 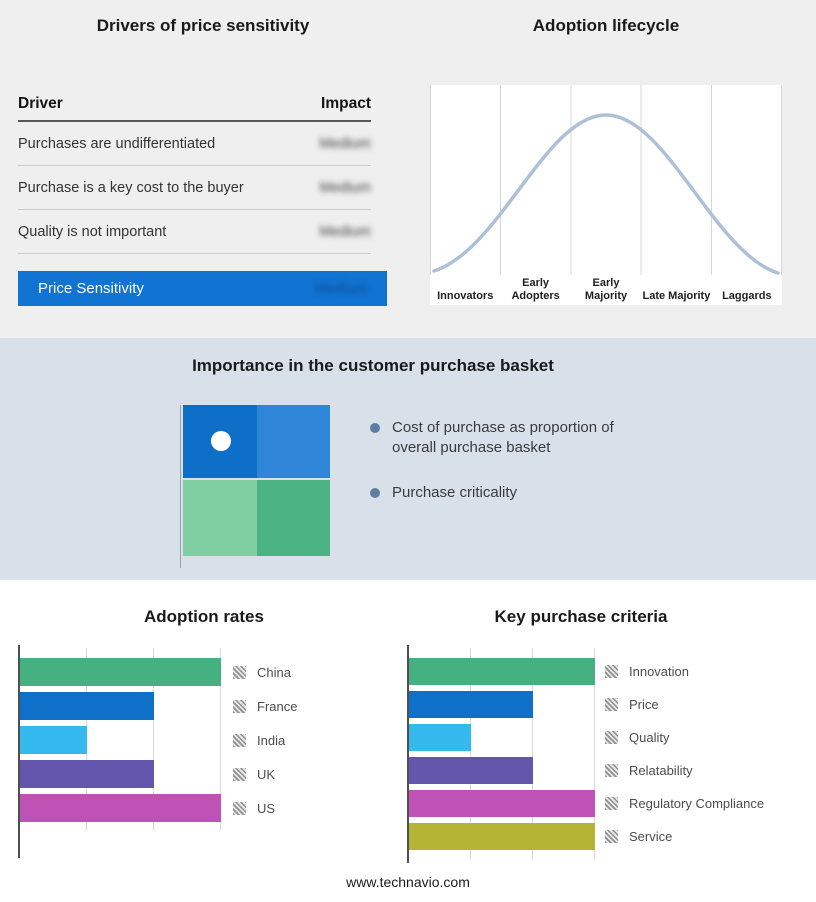 I want to click on stage-label-early-majority: Early Majority, so click(x=606, y=290).